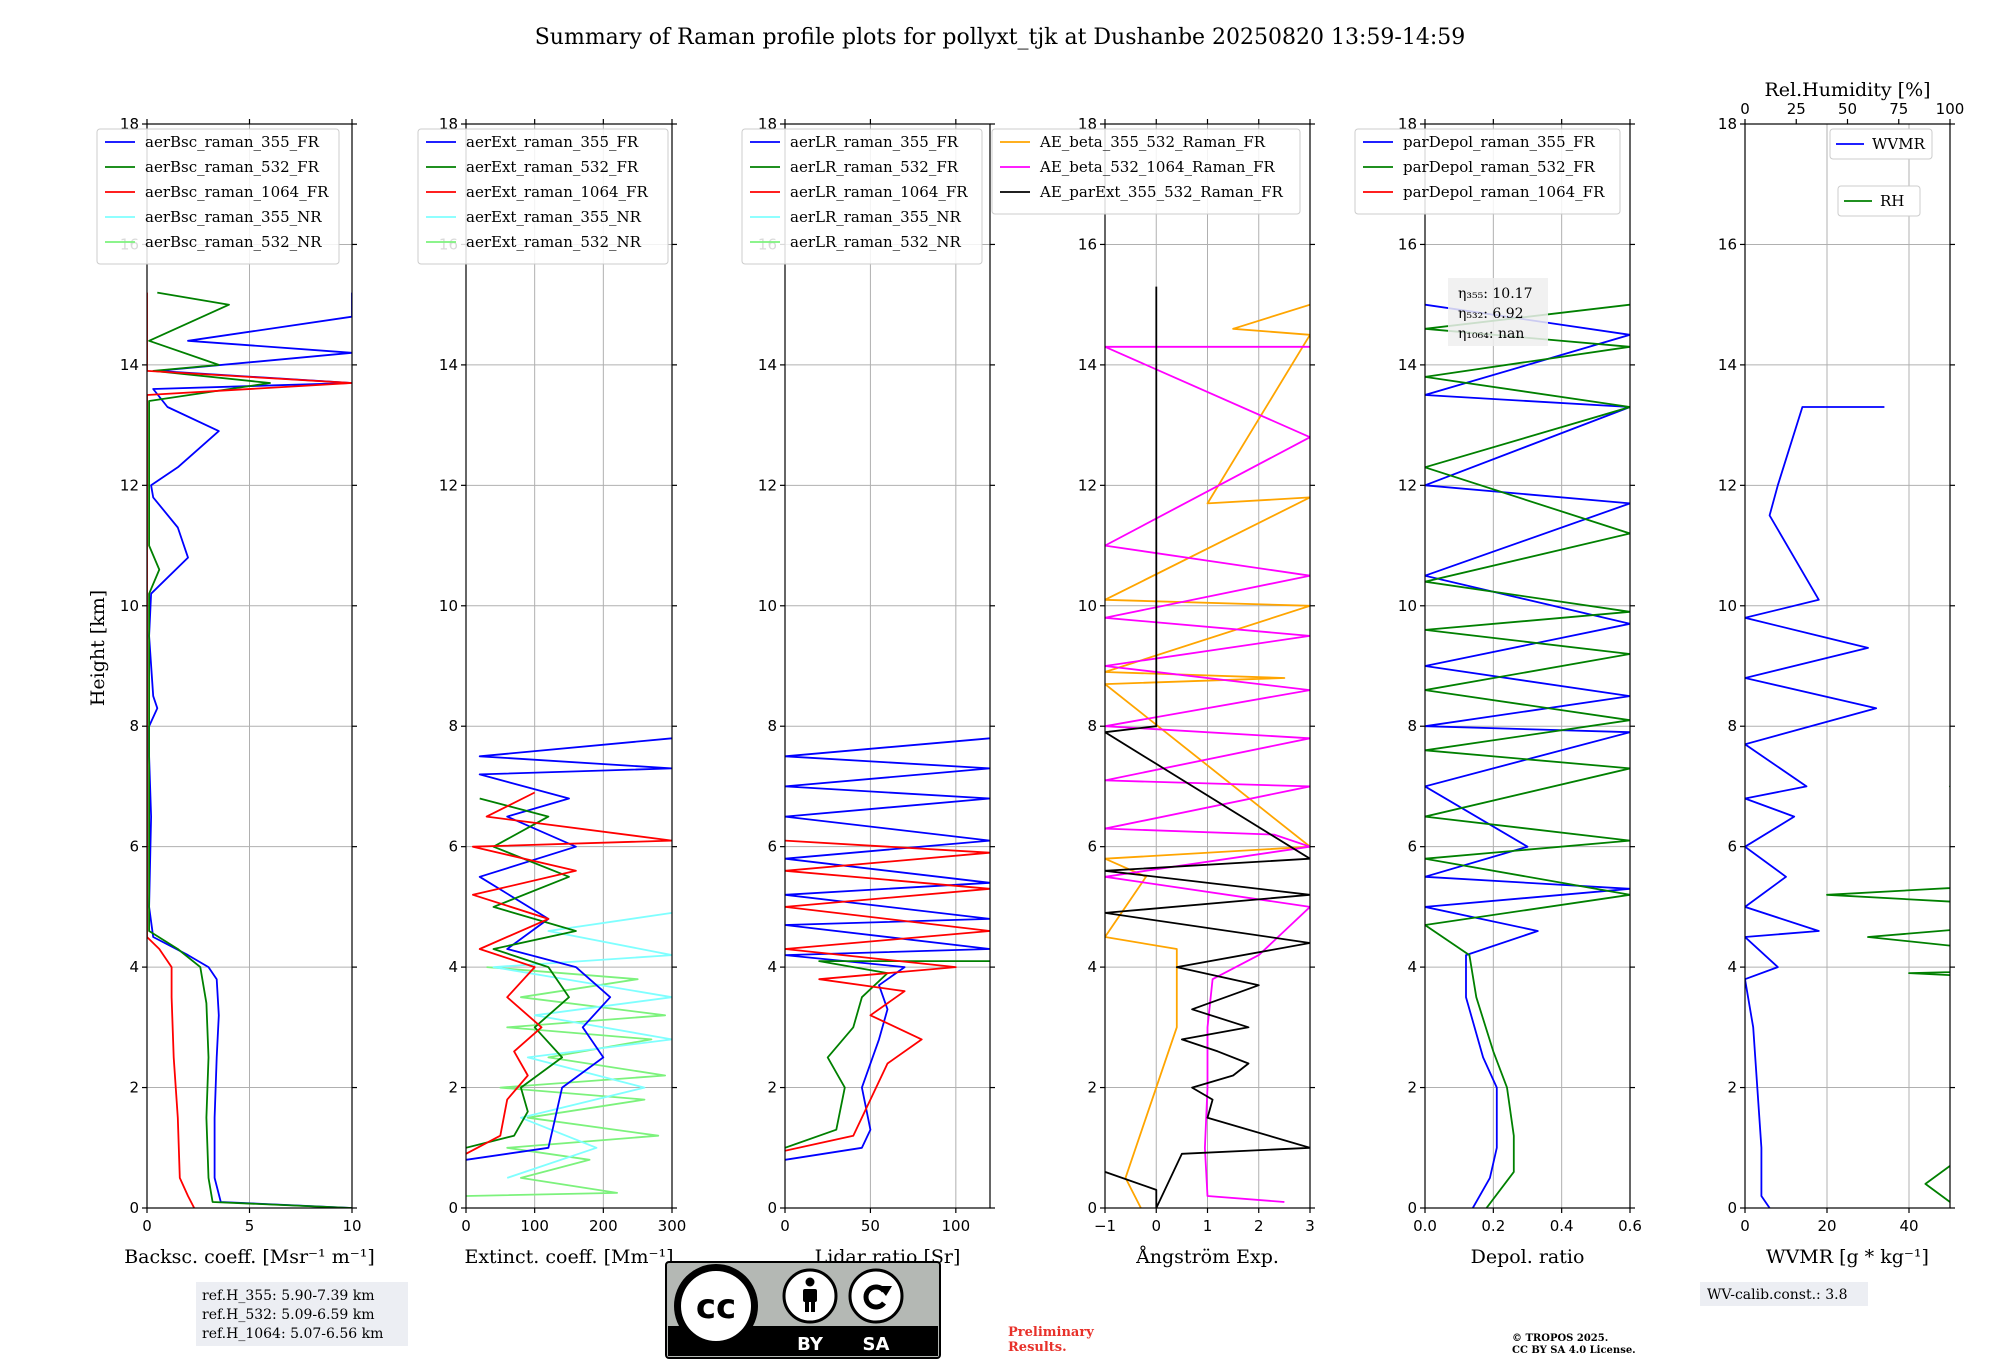  Describe the element at coordinates (1495, 294) in the screenshot. I see `eta-355-text: η₃₅₅: 10.17` at that location.